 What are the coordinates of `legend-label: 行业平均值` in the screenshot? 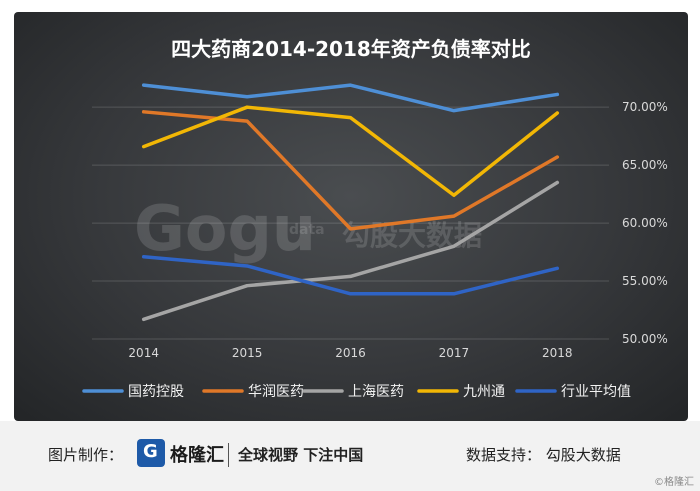 It's located at (596, 392).